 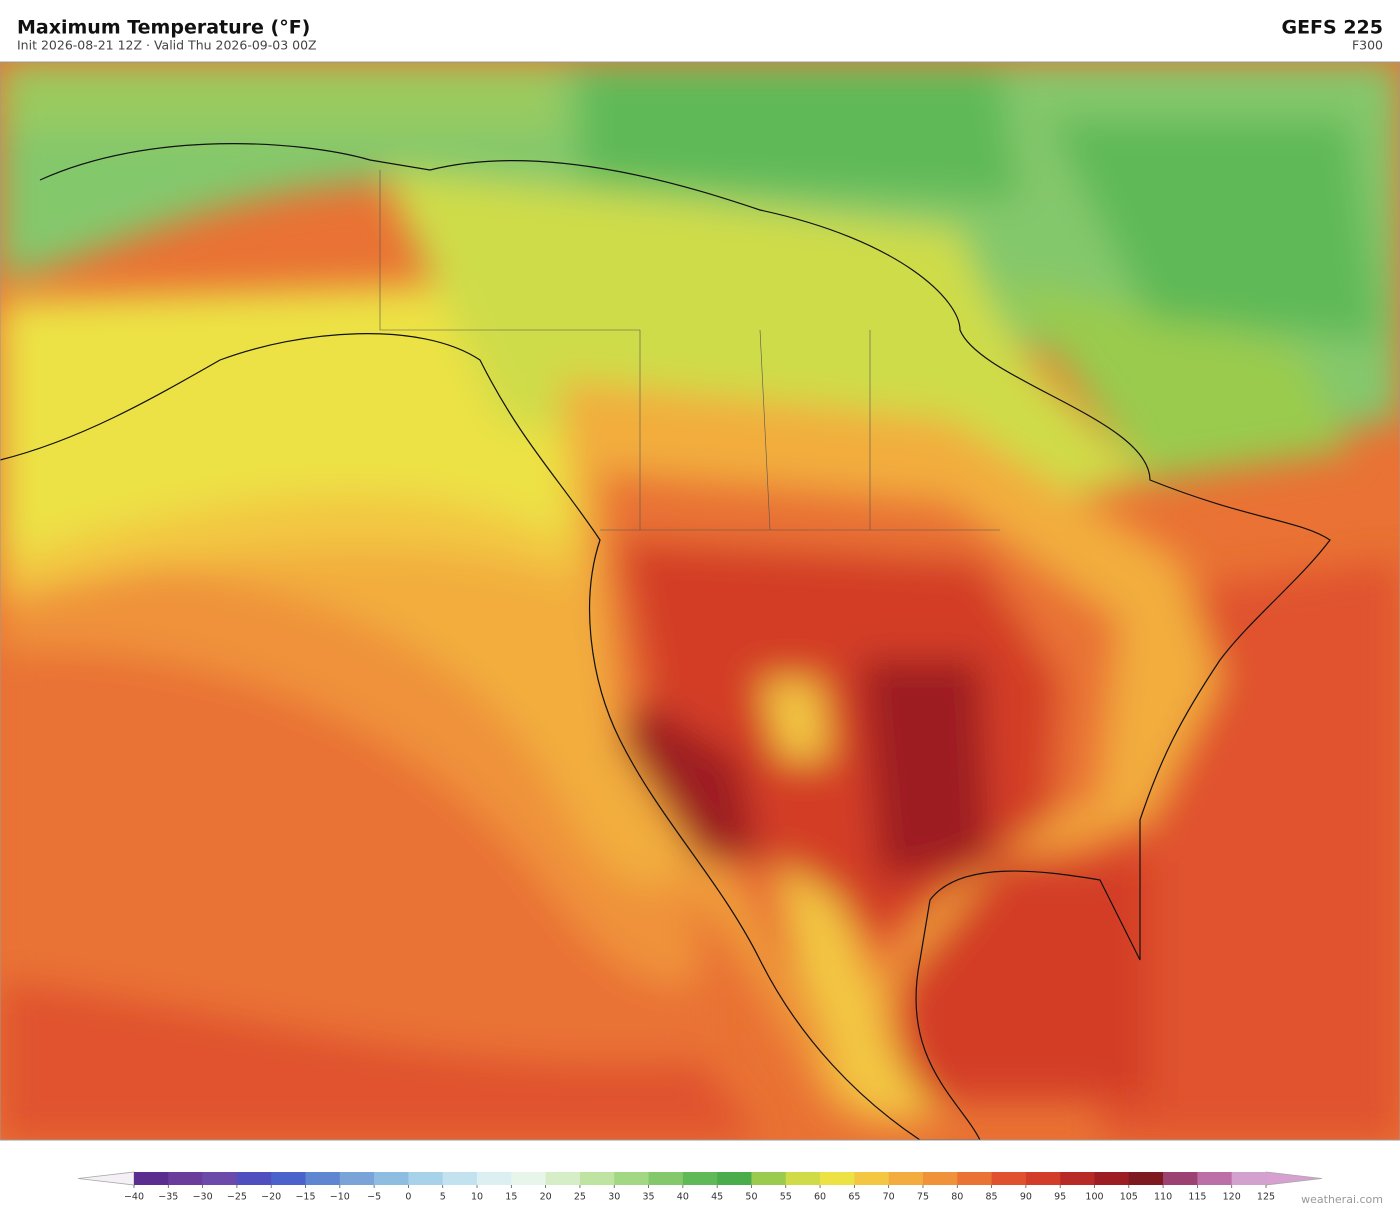 What do you see at coordinates (546, 1197) in the screenshot?
I see `colorbar-tick-label: 20` at bounding box center [546, 1197].